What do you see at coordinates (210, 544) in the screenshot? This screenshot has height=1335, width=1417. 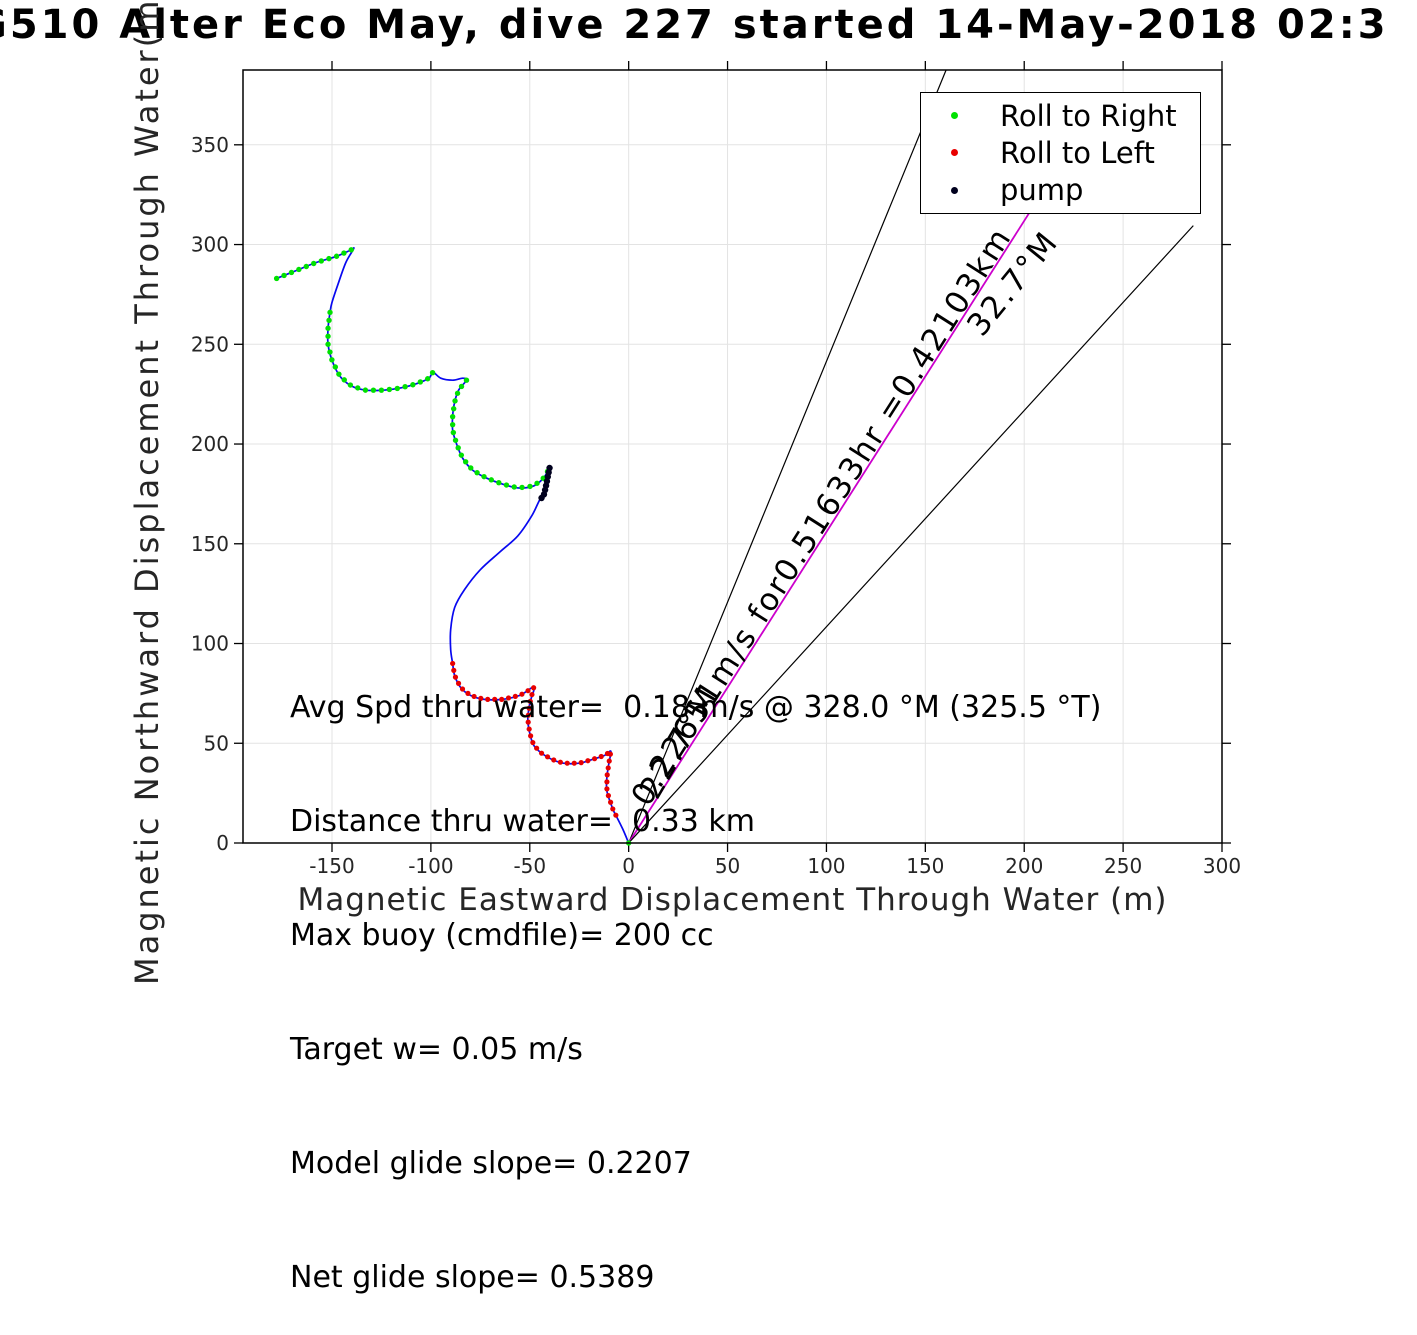 I see `y-tick-label: 150` at bounding box center [210, 544].